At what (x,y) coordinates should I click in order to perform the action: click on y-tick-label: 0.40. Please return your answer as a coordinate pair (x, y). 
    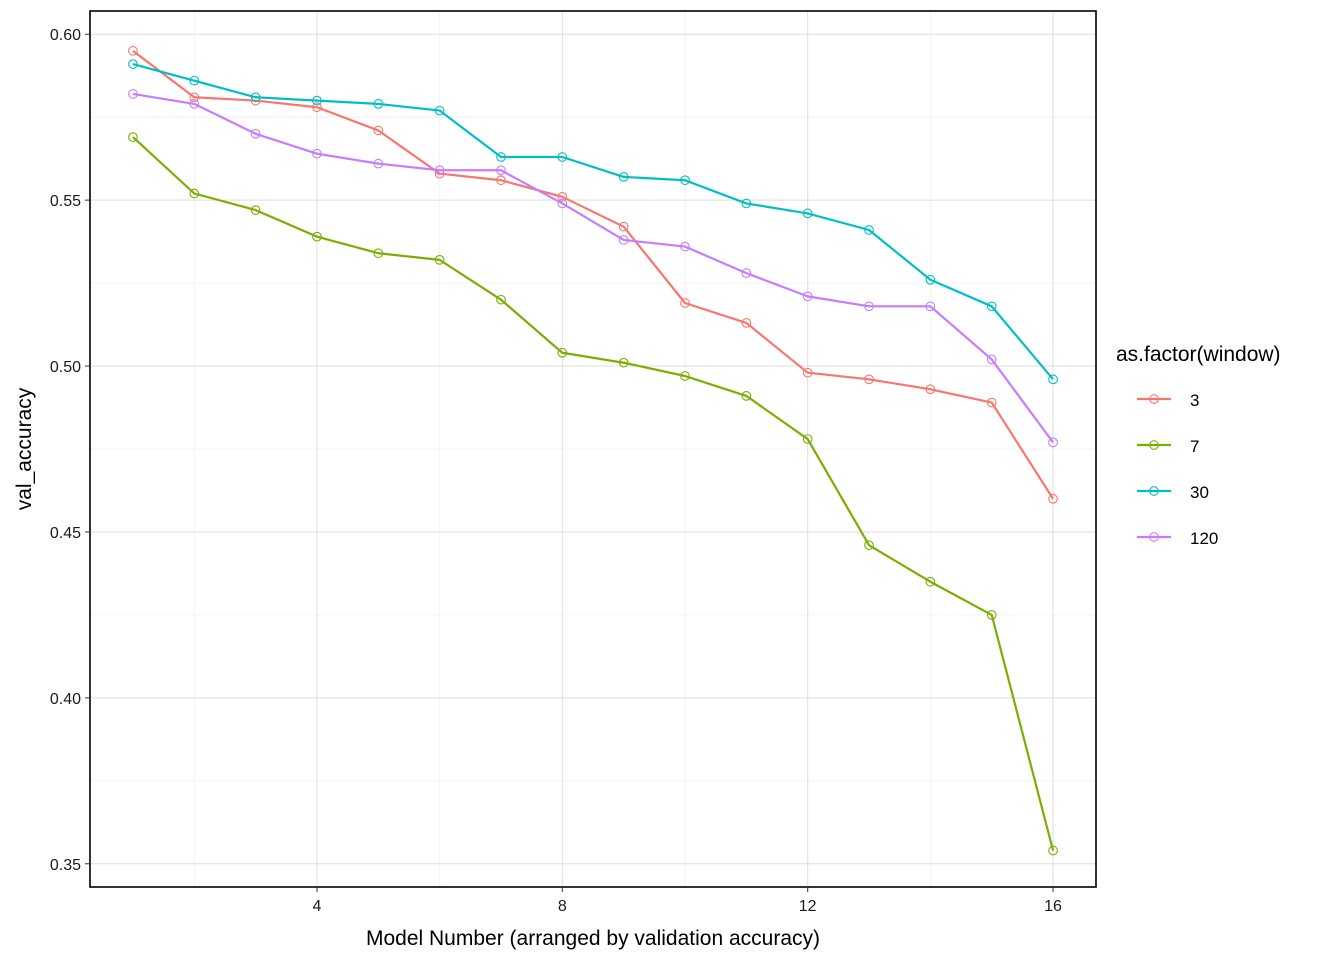
    Looking at the image, I should click on (65, 699).